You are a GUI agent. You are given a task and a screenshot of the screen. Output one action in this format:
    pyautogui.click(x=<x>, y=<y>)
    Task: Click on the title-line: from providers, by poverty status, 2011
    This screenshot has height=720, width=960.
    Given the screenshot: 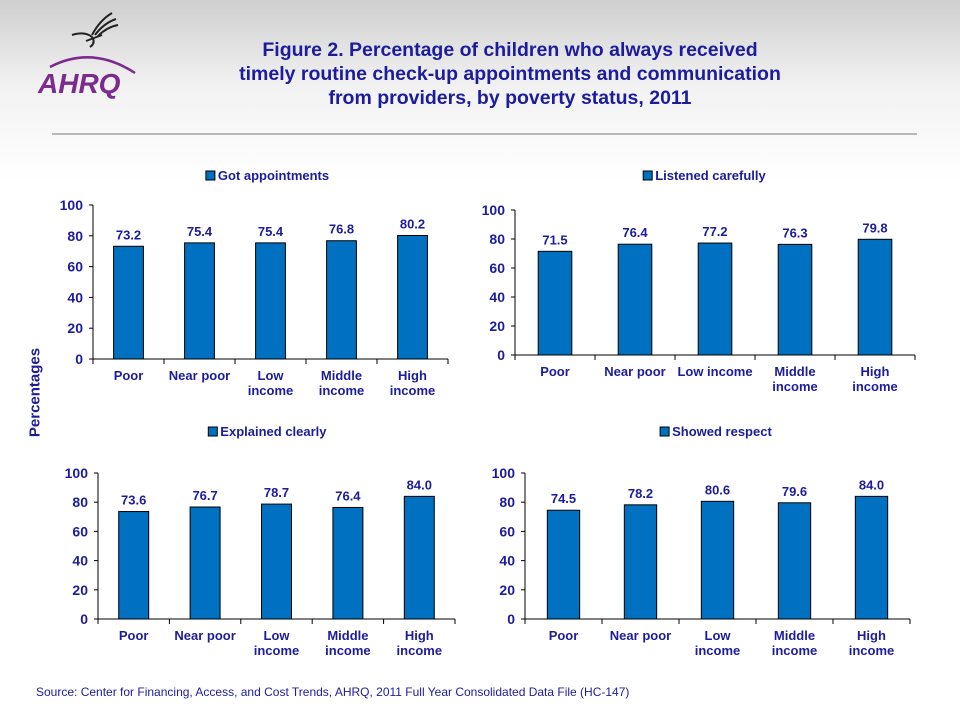 What is the action you would take?
    pyautogui.click(x=510, y=98)
    